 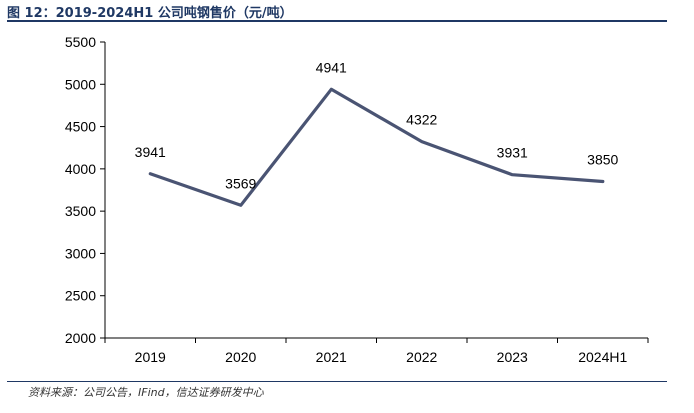 I want to click on y-tick-label: 3000, so click(x=80, y=253).